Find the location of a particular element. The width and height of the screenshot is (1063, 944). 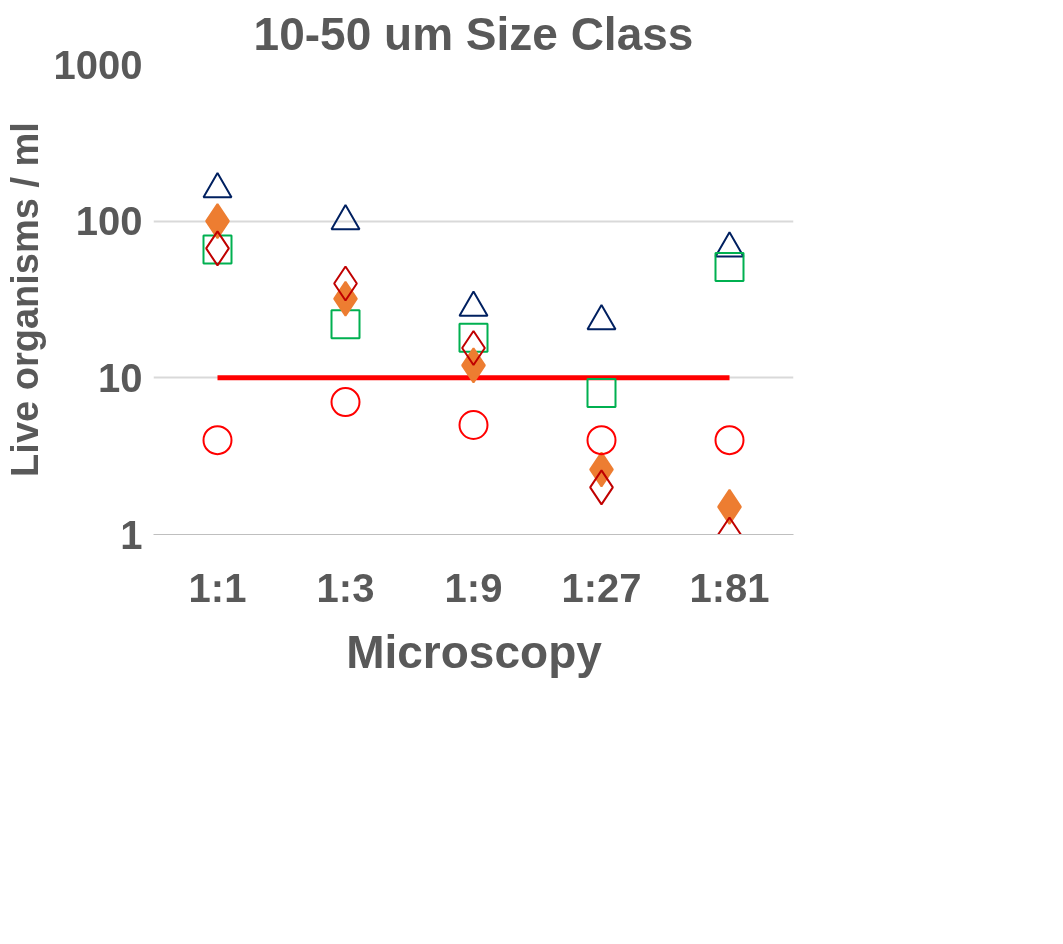

y-tick-label: 100 is located at coordinates (109, 221).